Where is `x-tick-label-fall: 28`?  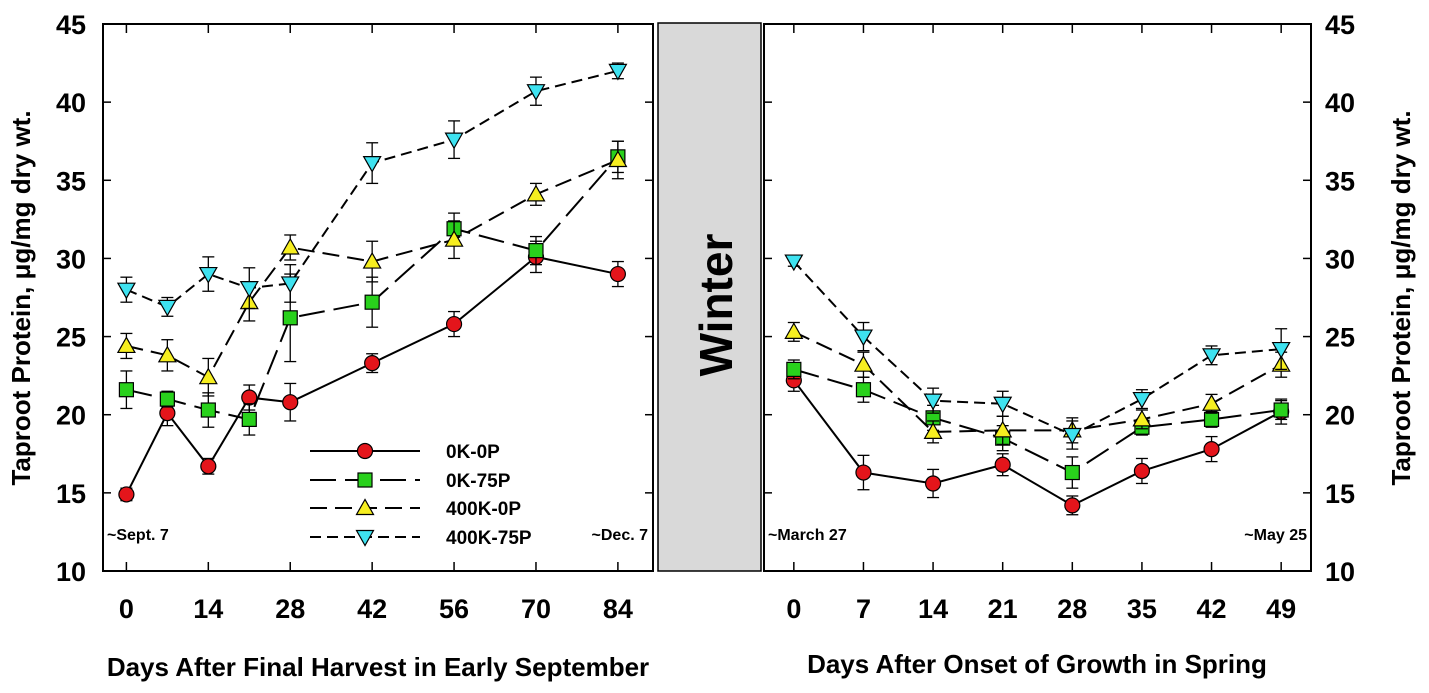
x-tick-label-fall: 28 is located at coordinates (290, 609).